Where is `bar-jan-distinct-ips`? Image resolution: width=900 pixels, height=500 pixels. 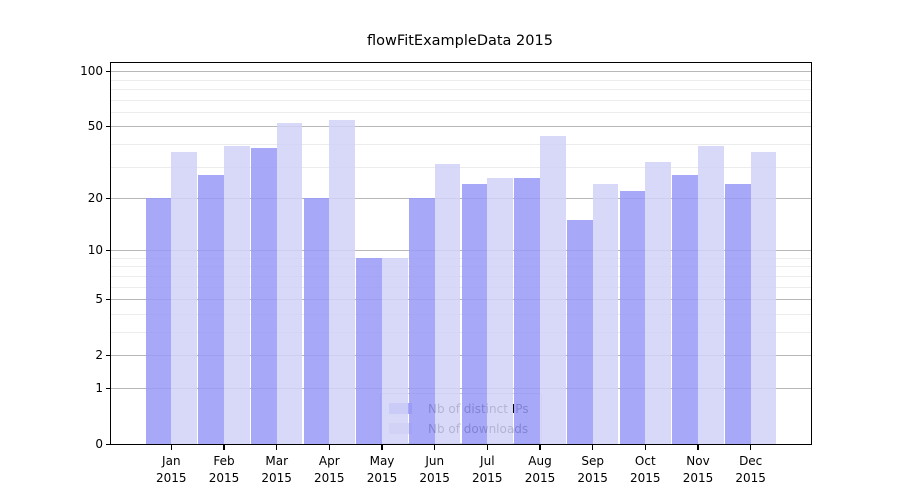
bar-jan-distinct-ips is located at coordinates (158, 321).